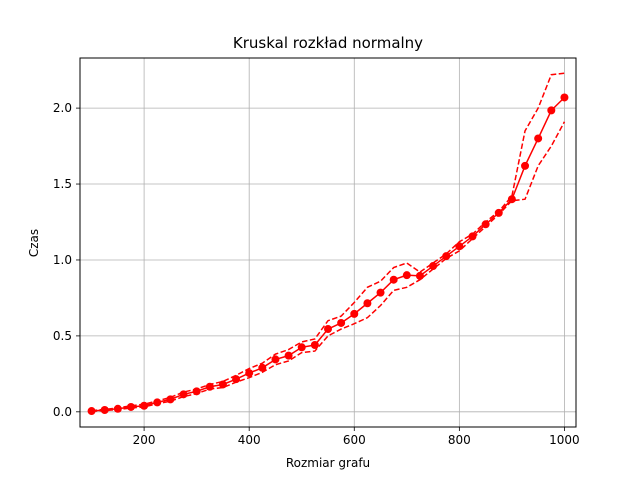 The image size is (640, 480). I want to click on y-tick-label: 1.0, so click(62, 260).